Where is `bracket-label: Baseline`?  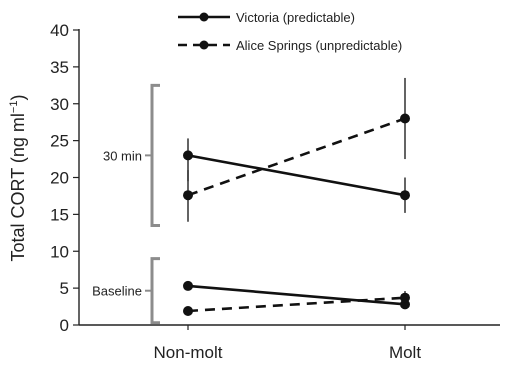
bracket-label: Baseline is located at coordinates (117, 291).